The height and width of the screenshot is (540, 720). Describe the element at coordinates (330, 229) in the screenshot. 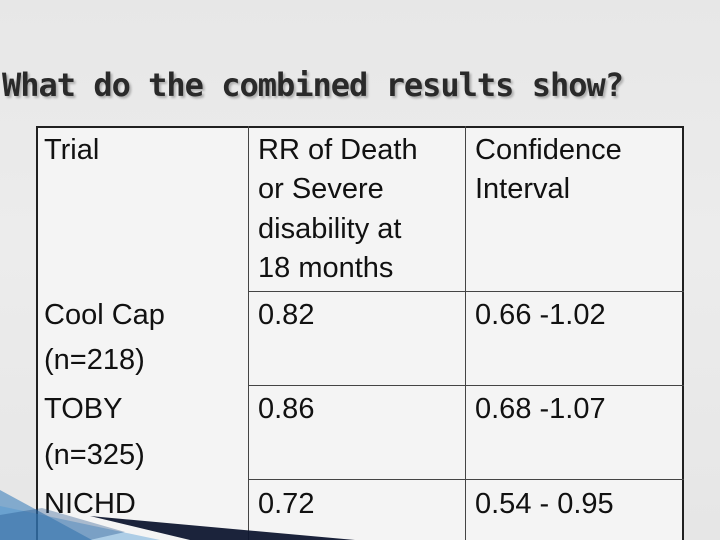

I see `header-rr-line-3: disability at` at that location.